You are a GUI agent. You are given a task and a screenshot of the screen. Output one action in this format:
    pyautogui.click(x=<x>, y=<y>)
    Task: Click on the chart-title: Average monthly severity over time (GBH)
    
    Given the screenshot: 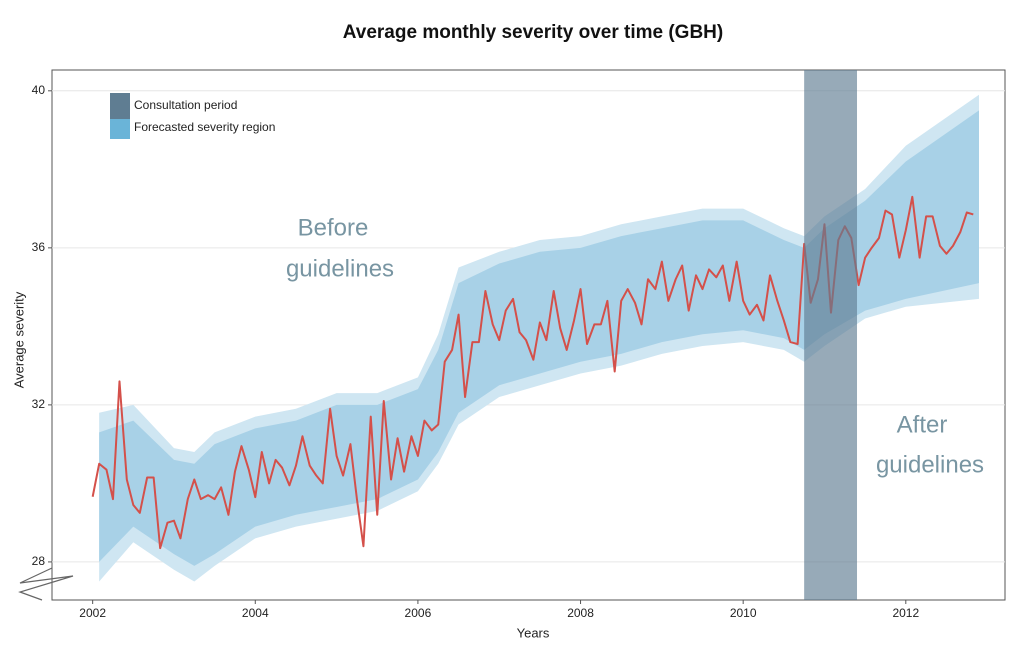 What is the action you would take?
    pyautogui.click(x=533, y=32)
    